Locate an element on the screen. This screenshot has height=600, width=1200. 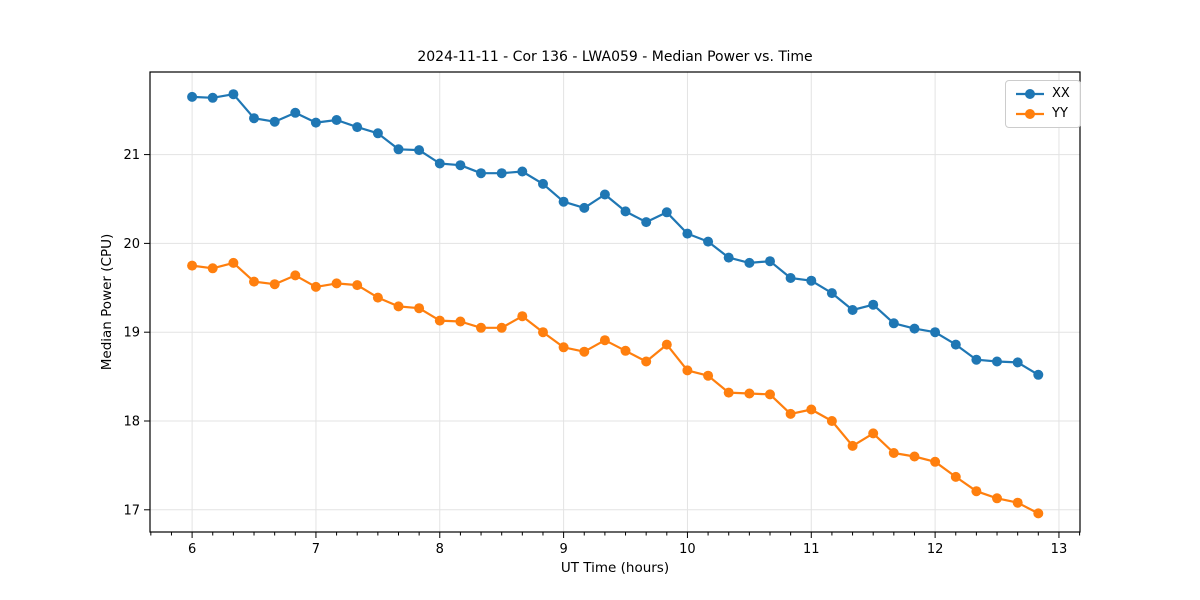
x-tick-label-9: 9 is located at coordinates (563, 549).